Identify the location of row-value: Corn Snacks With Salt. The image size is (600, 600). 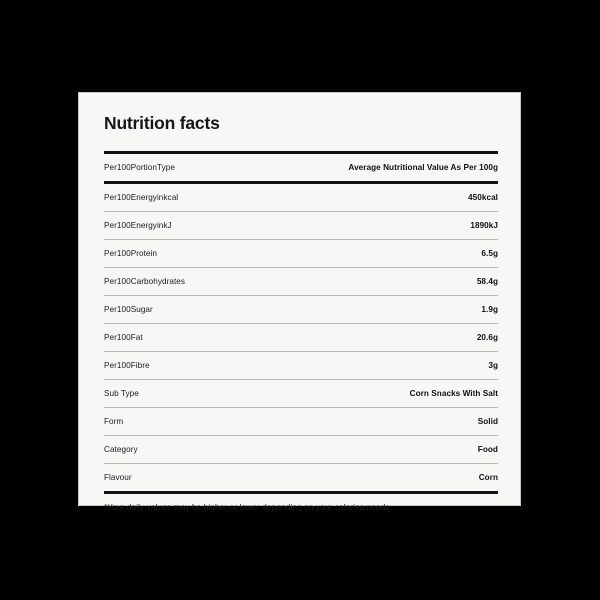
(399, 393).